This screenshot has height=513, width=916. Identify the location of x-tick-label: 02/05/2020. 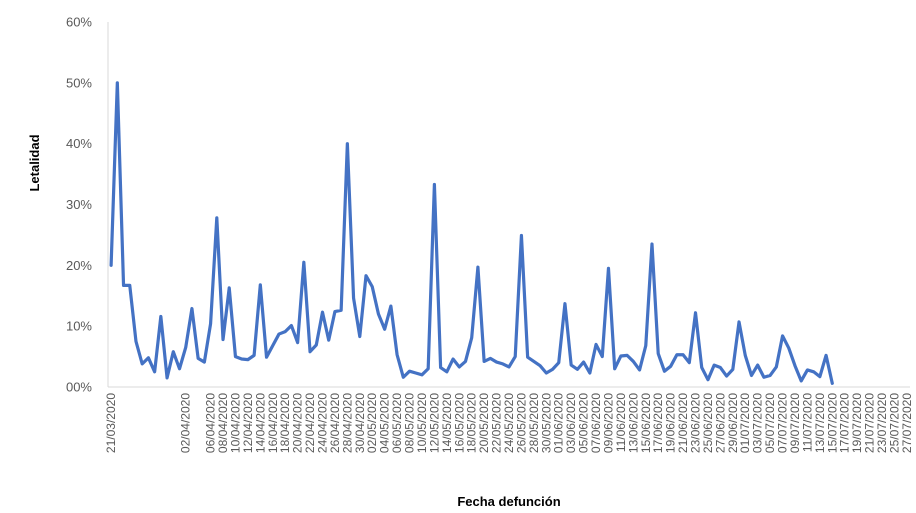
(372, 423).